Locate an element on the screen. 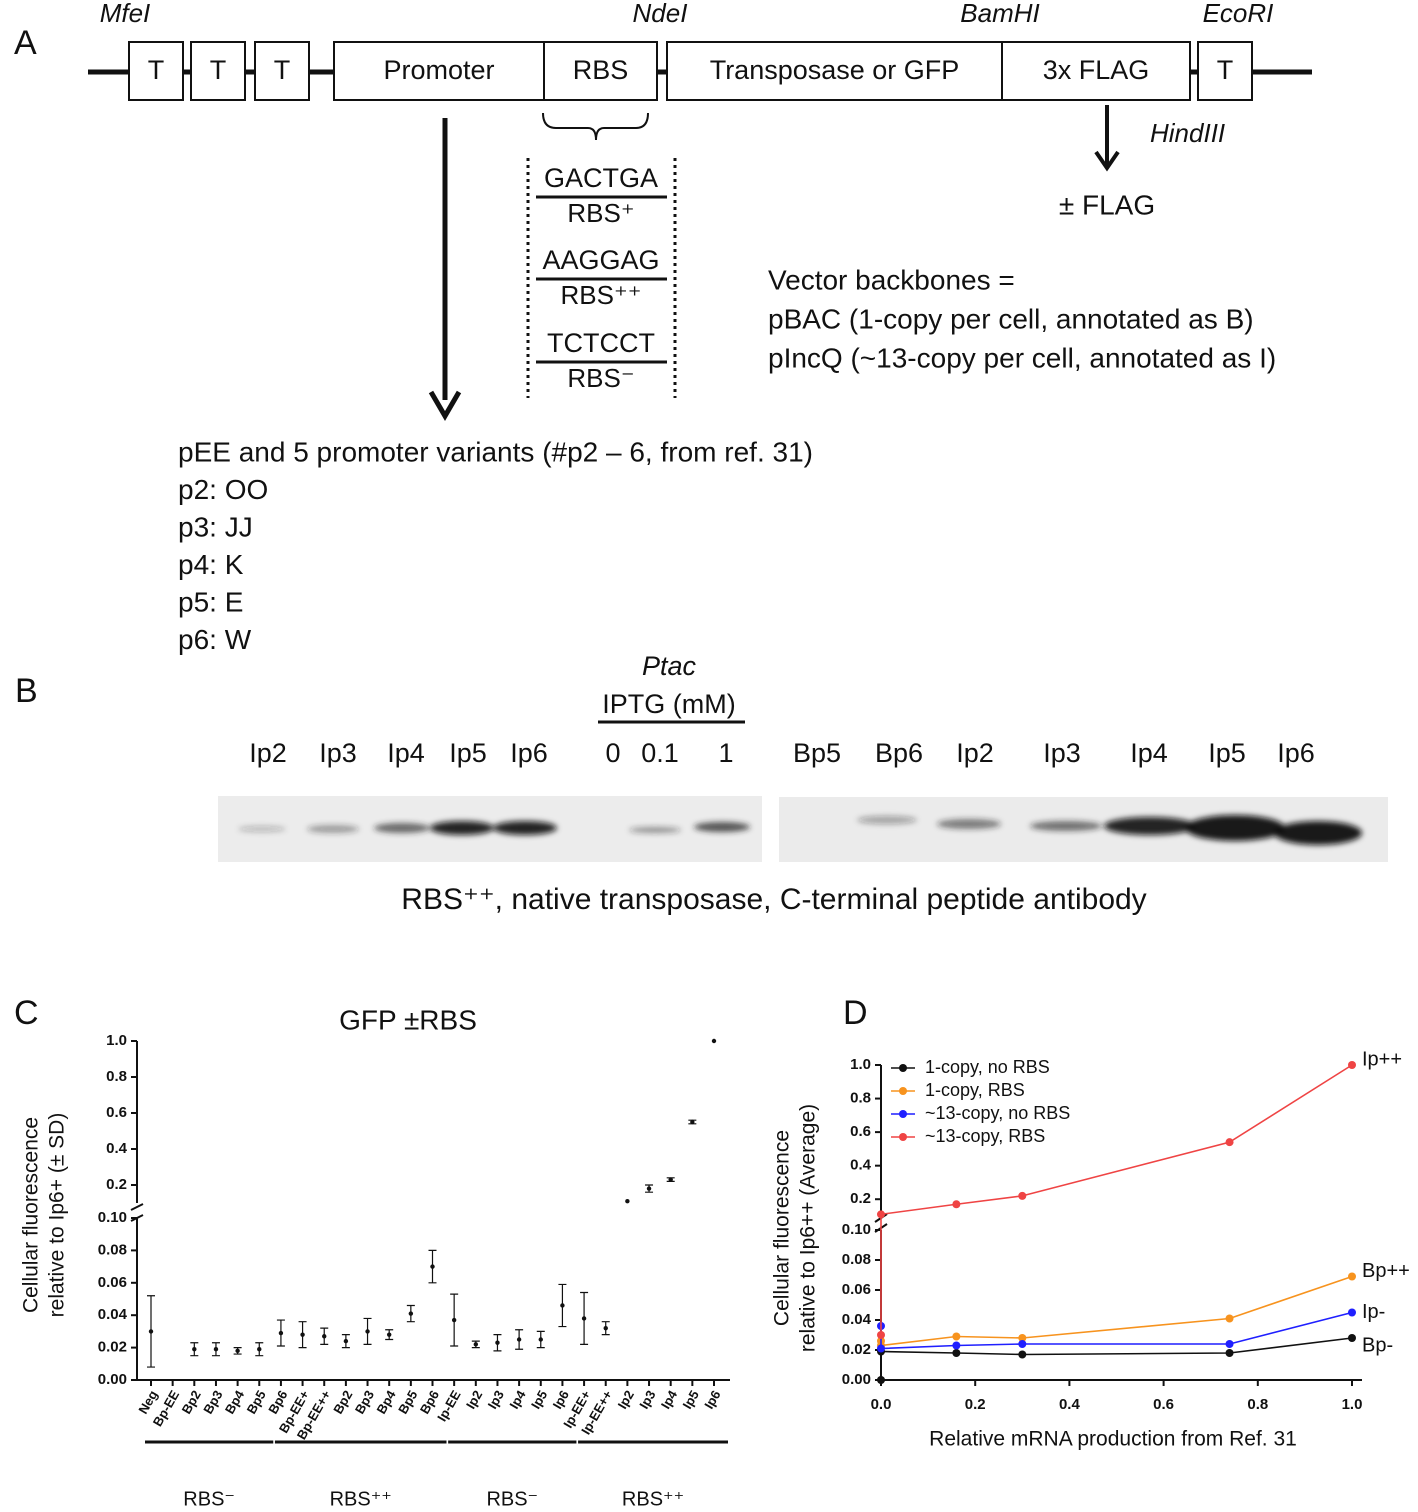 The width and height of the screenshot is (1418, 1512). rbs-sequence: GACTGA is located at coordinates (601, 178).